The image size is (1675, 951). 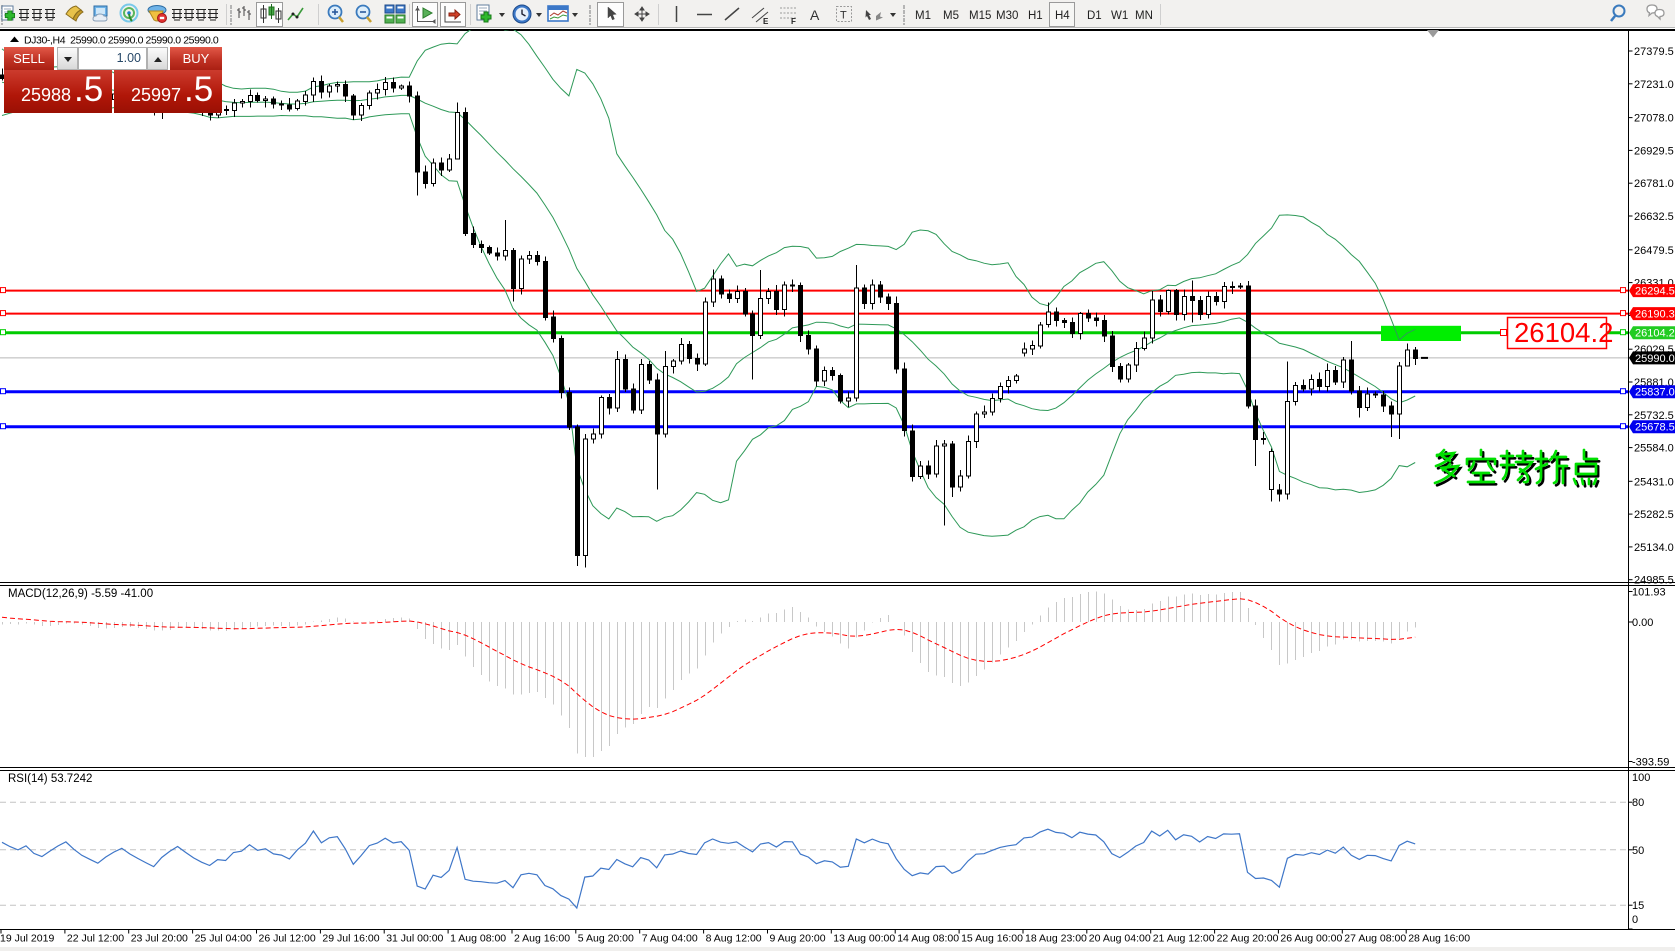 I want to click on svg-text: 21 Aug 12:00, so click(x=1184, y=939).